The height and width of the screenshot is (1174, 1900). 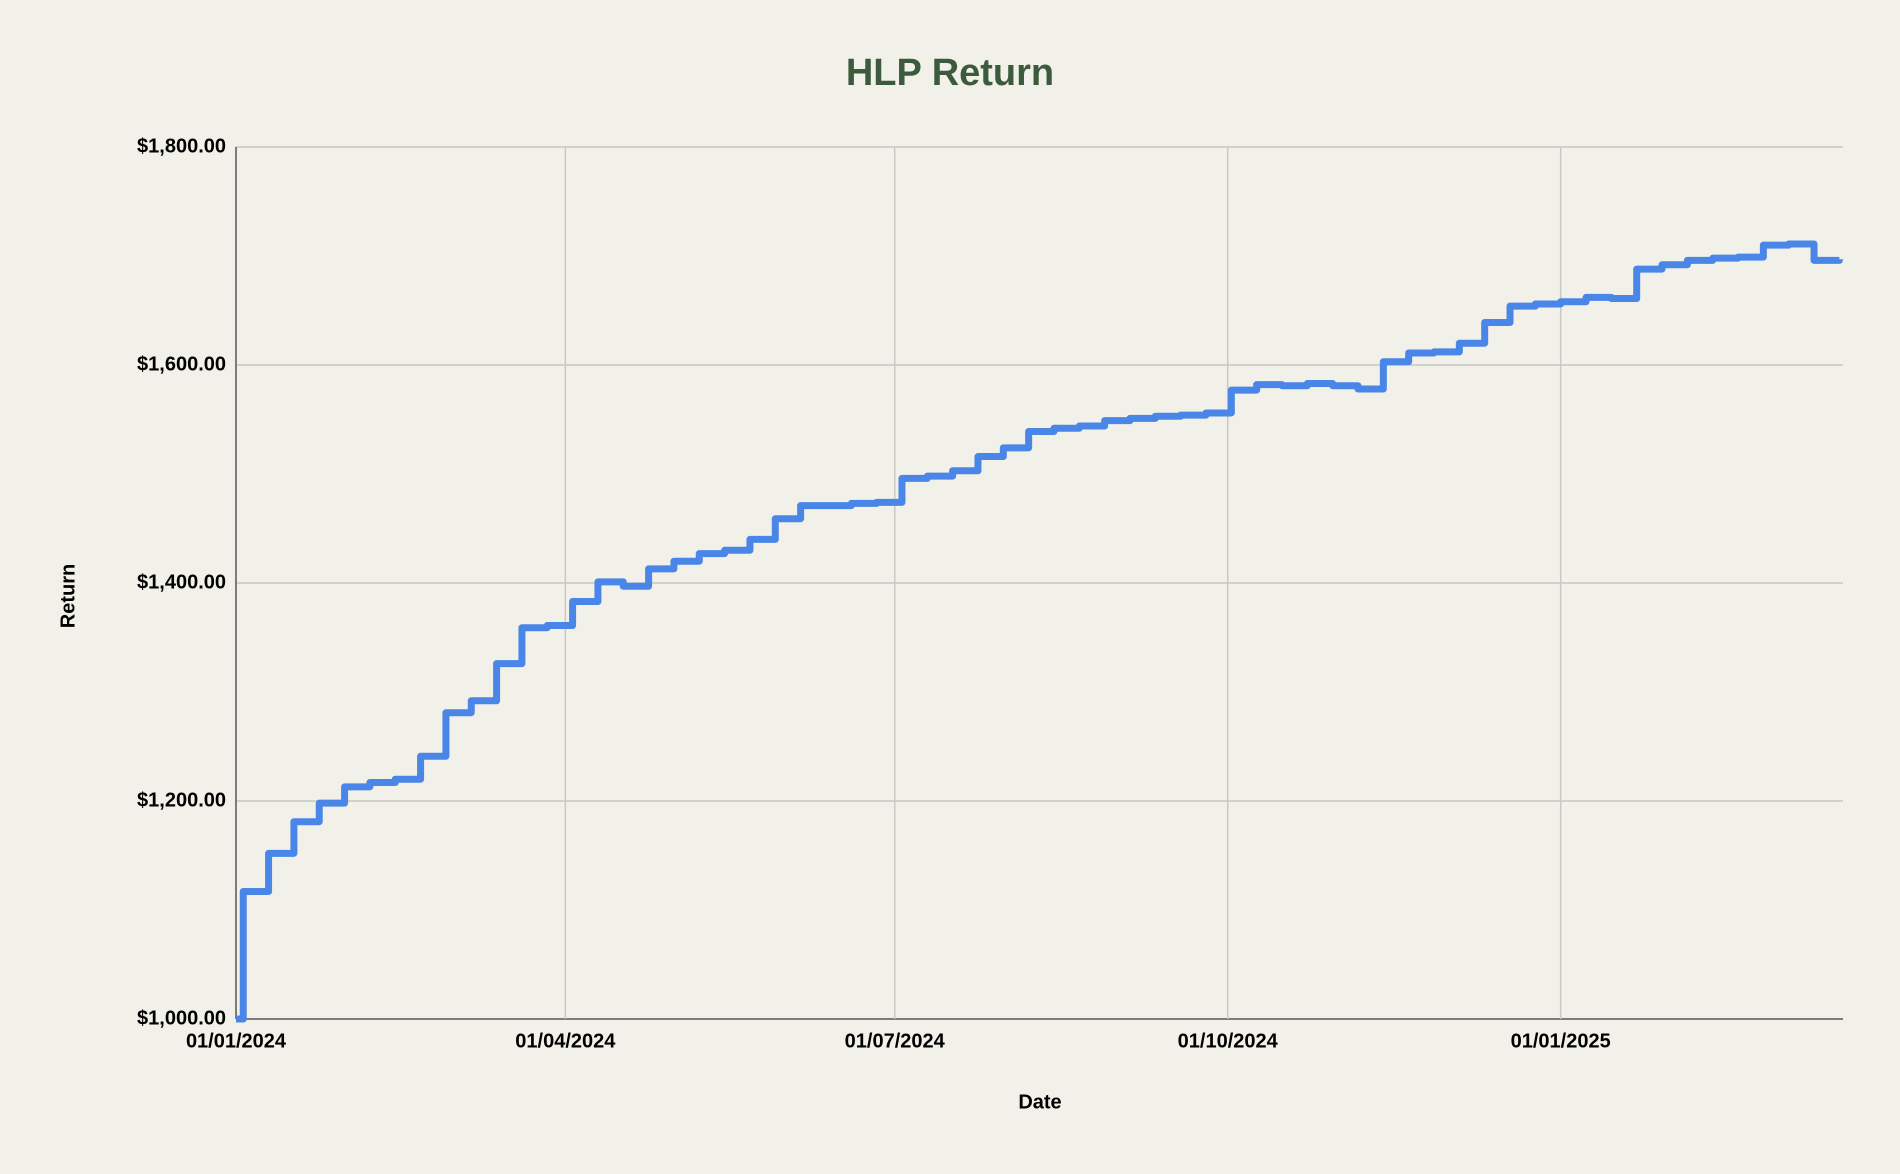 What do you see at coordinates (1561, 1041) in the screenshot?
I see `x-tick-label: 01/01/2025` at bounding box center [1561, 1041].